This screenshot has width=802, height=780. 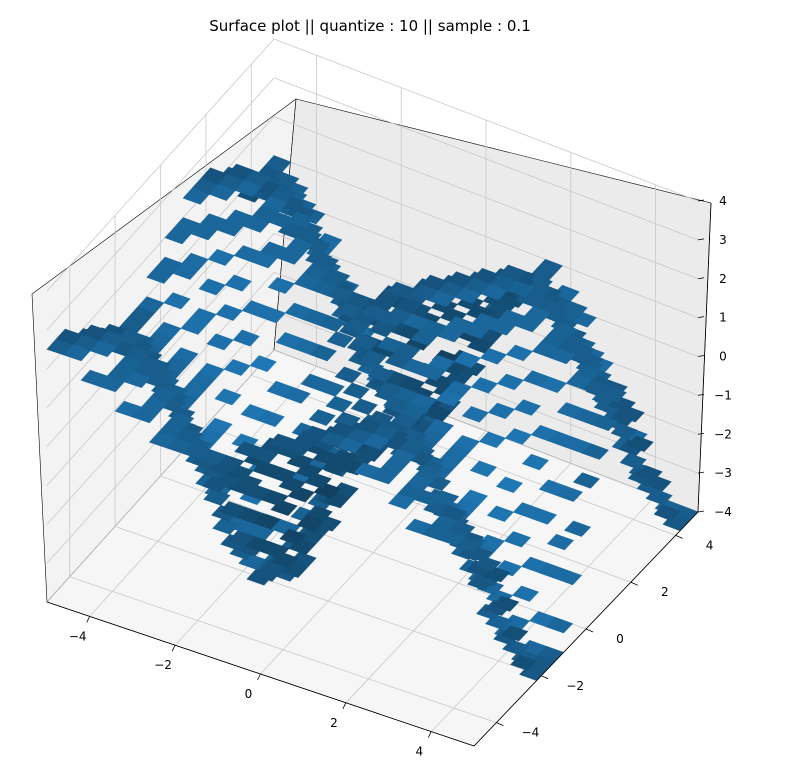 What do you see at coordinates (249, 694) in the screenshot?
I see `x-tick-label: 0` at bounding box center [249, 694].